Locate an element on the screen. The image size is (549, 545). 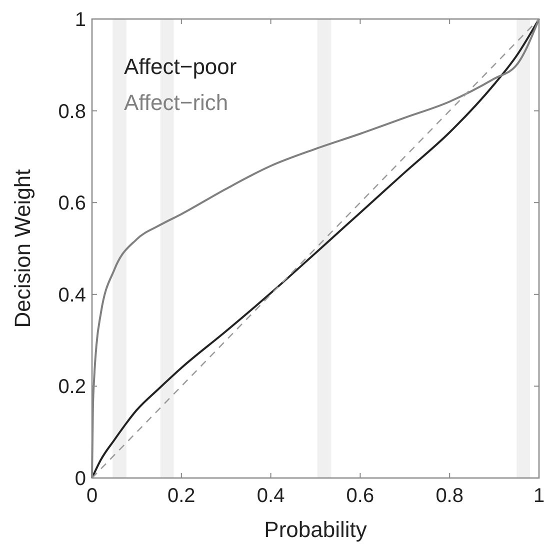
y-tick-label: 1 is located at coordinates (80, 20).